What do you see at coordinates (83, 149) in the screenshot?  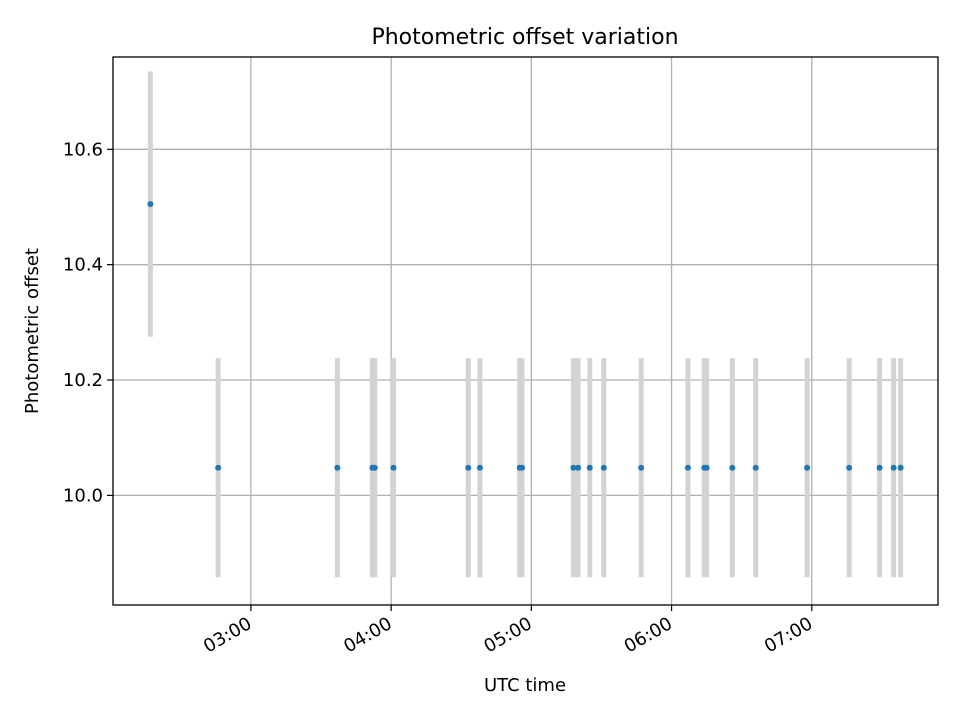 I see `y-tick-label: 10.6` at bounding box center [83, 149].